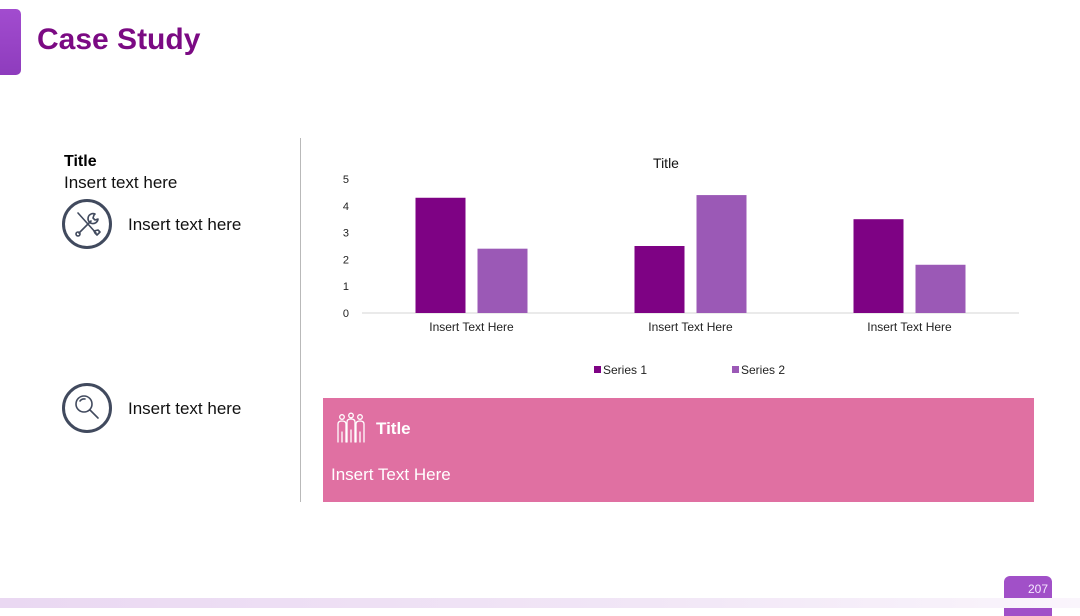  Describe the element at coordinates (346, 207) in the screenshot. I see `y-tick-label: 4` at that location.